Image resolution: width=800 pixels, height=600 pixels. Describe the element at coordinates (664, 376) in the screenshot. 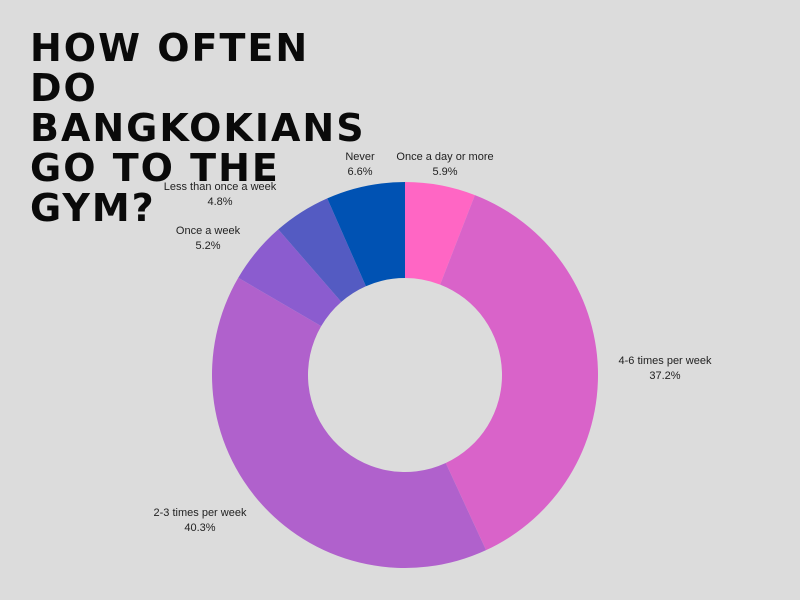

I see `slice-value-label: 37.2%` at that location.